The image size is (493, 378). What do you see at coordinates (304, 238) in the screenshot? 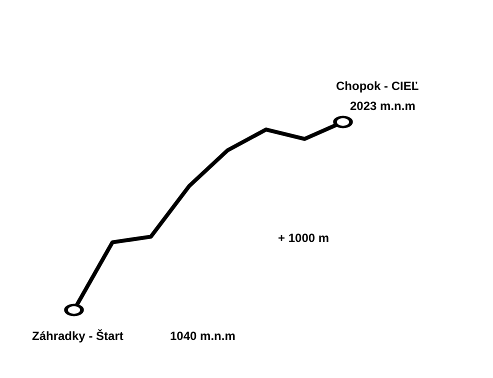
I see `annotation: + 1000 m` at bounding box center [304, 238].